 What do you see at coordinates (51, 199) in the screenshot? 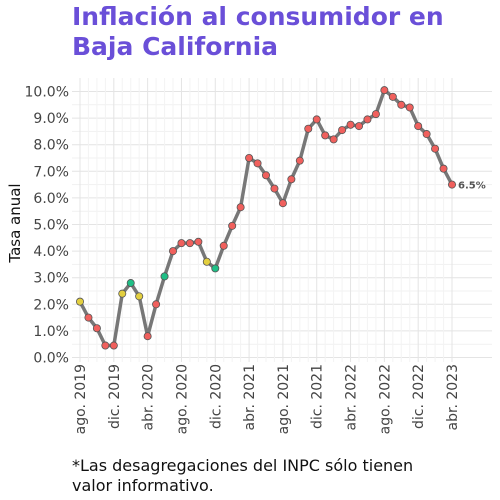
I see `y-tick-label: 6.0%` at bounding box center [51, 199].